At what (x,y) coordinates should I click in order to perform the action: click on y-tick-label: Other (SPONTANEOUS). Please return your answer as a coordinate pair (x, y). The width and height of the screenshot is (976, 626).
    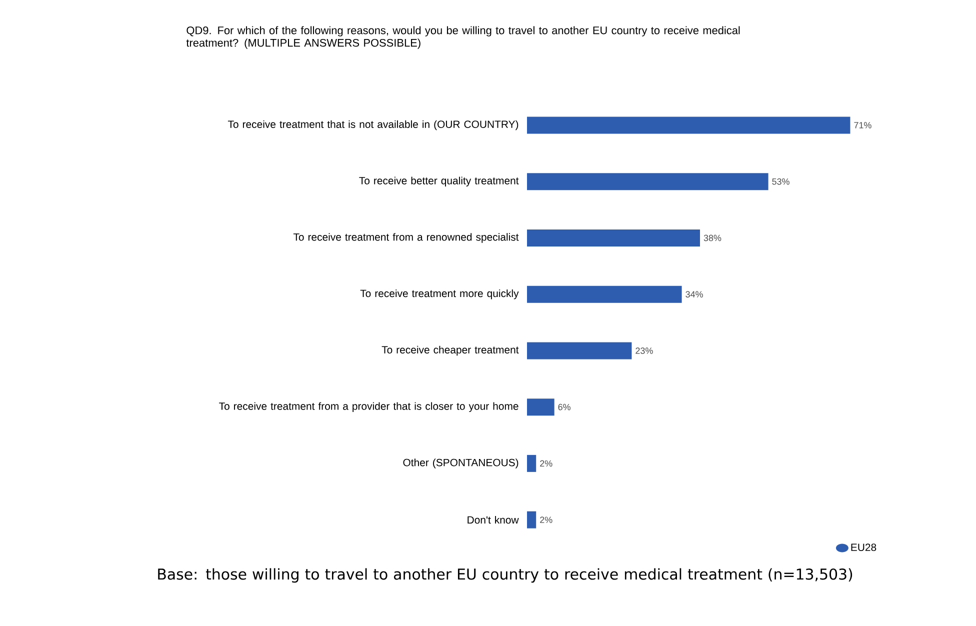
    Looking at the image, I should click on (460, 463).